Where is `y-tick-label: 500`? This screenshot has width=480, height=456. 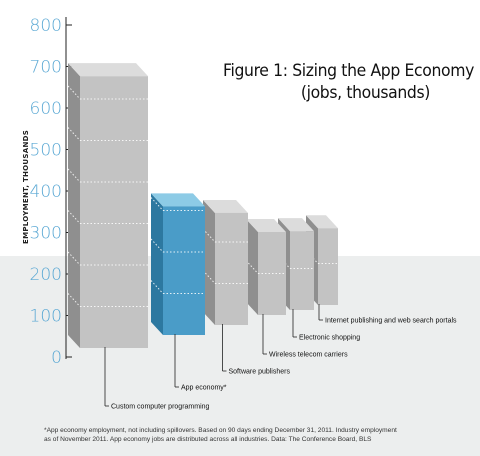 y-tick-label: 500 is located at coordinates (46, 151).